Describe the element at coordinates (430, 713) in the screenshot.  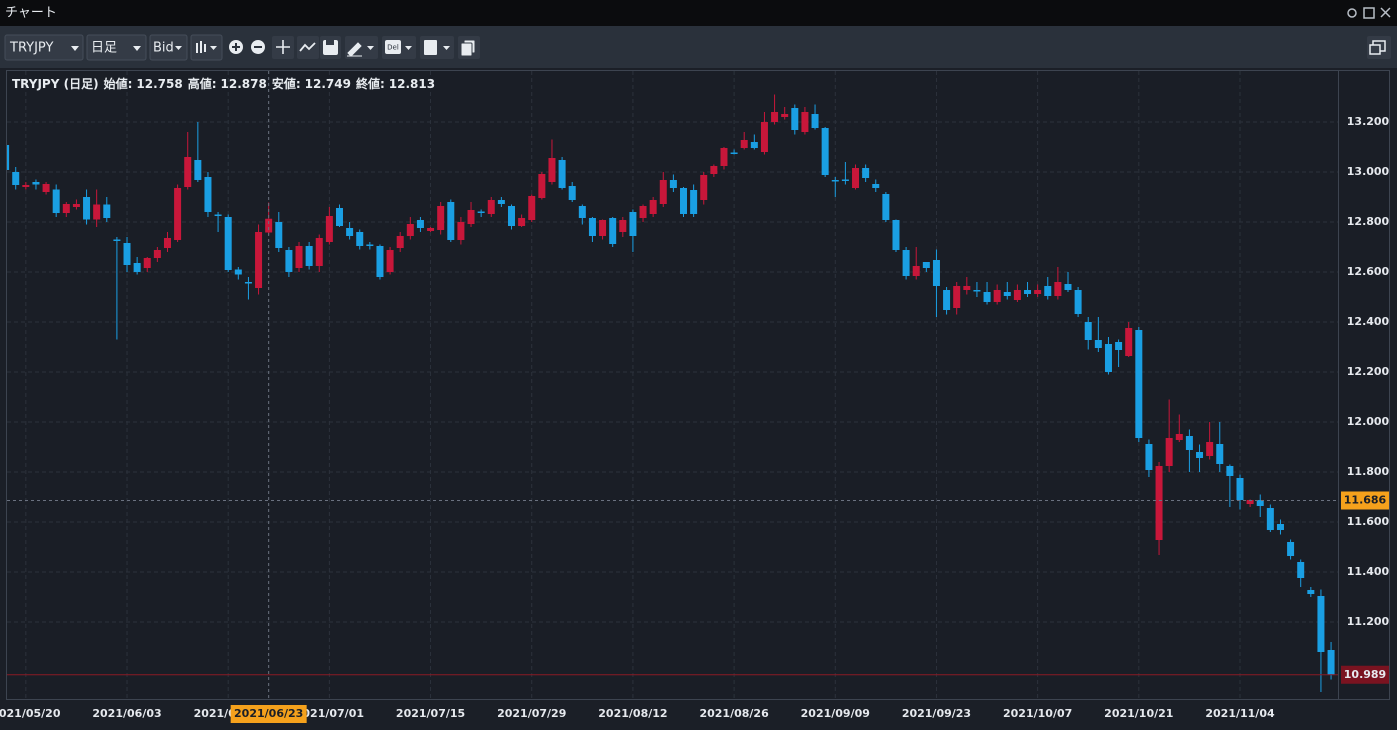
I see `x-tick-label: 2021/07/15` at that location.